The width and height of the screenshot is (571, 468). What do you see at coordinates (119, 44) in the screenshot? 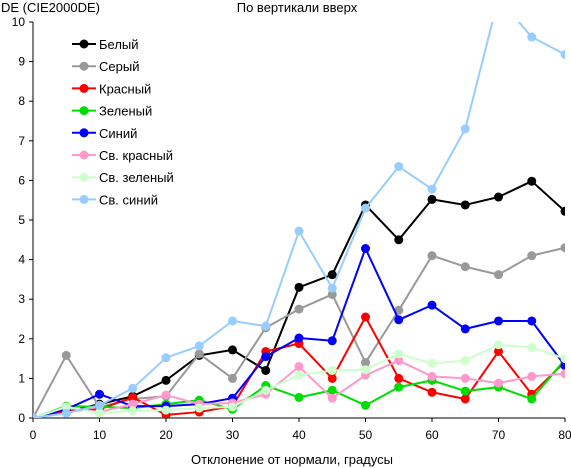
I see `legend-label: Белый` at bounding box center [119, 44].